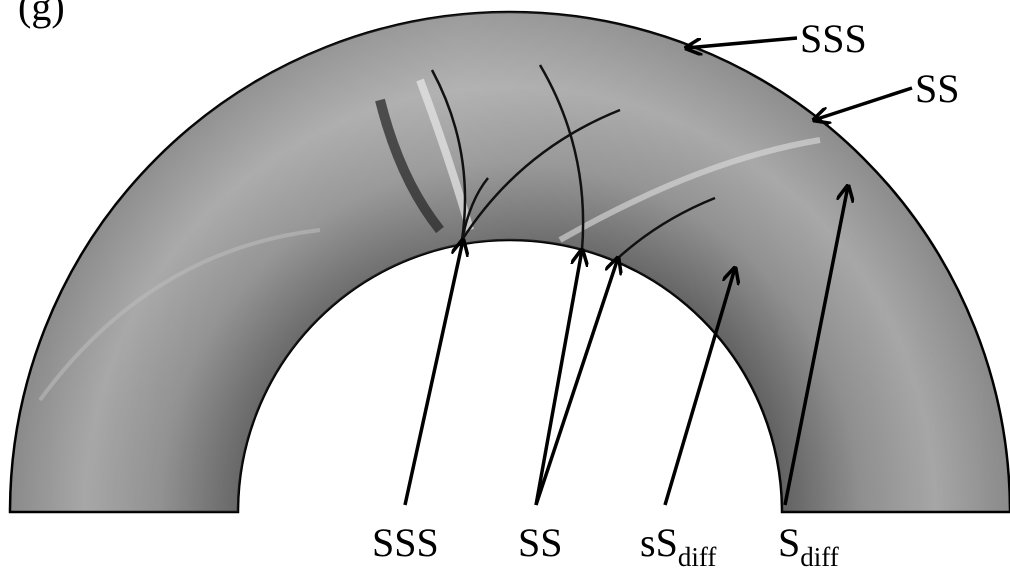 This screenshot has height=569, width=1010. I want to click on phase-label: sSdiff, so click(678, 544).